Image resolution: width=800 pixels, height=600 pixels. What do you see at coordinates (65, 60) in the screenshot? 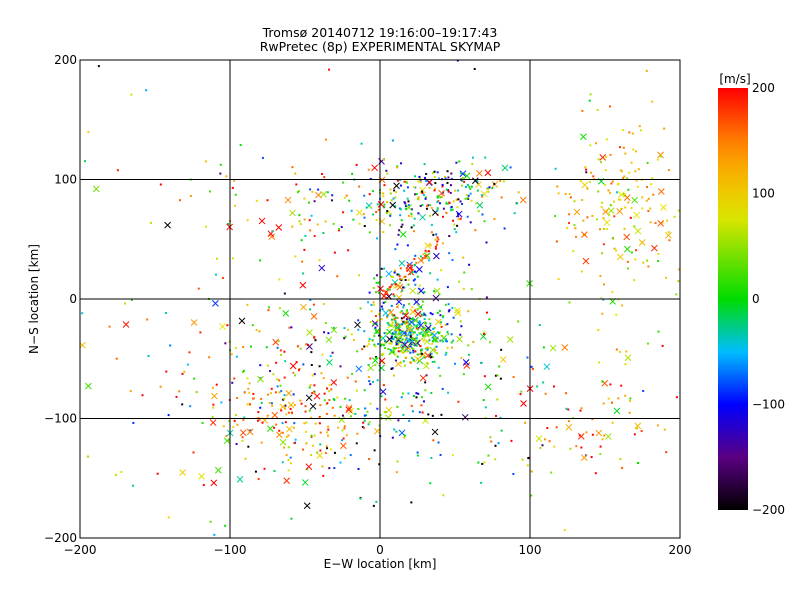
I see `y-tick-label: 200` at bounding box center [65, 60].